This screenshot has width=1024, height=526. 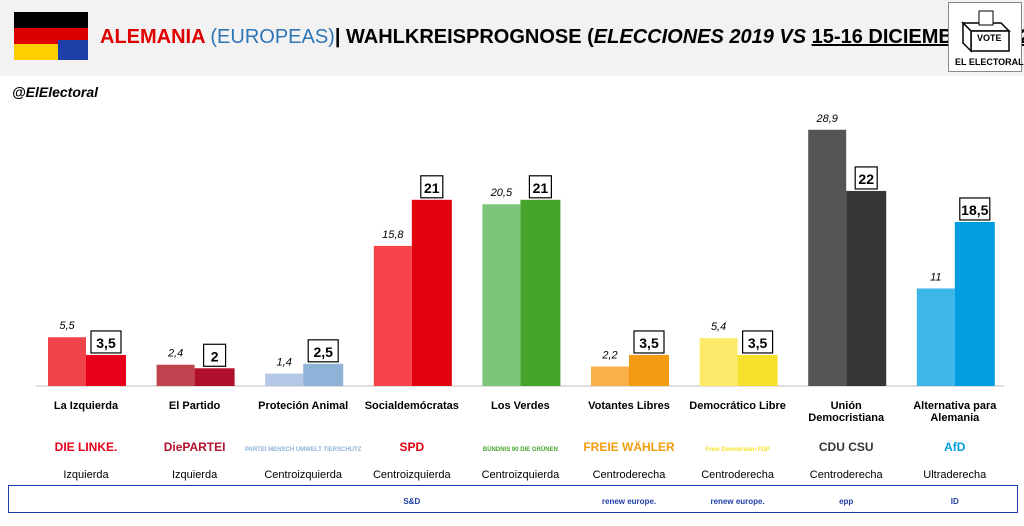 What do you see at coordinates (737, 450) in the screenshot?
I see `party-logo: Freie Demokraten FDP` at bounding box center [737, 450].